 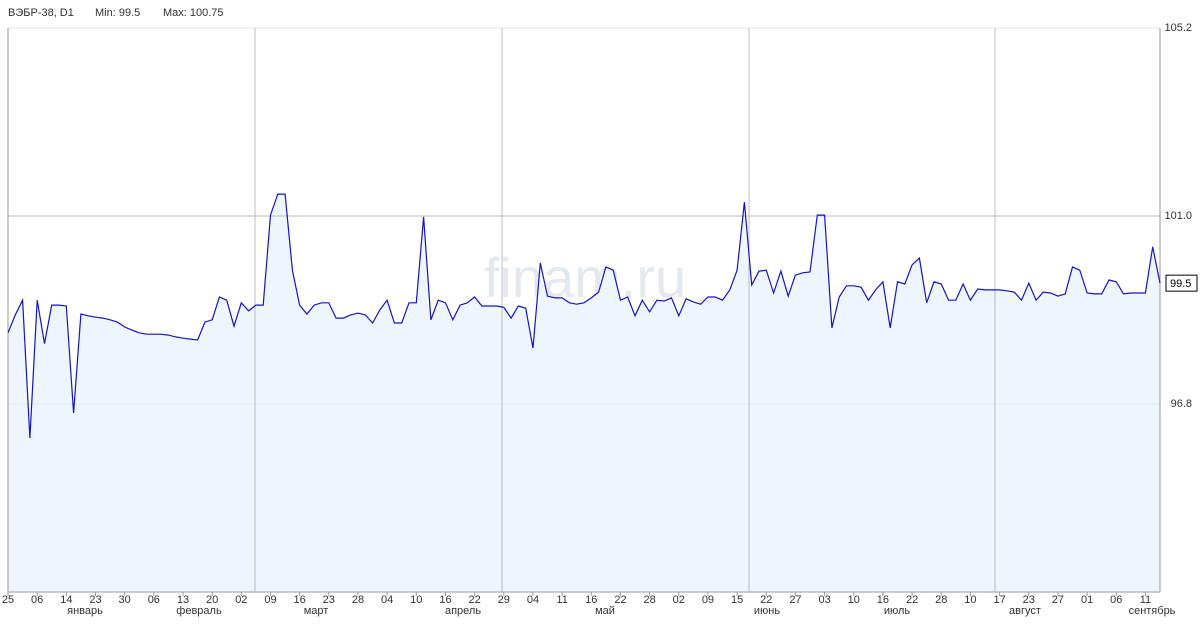 I want to click on x-tick-label: 15, so click(x=737, y=600).